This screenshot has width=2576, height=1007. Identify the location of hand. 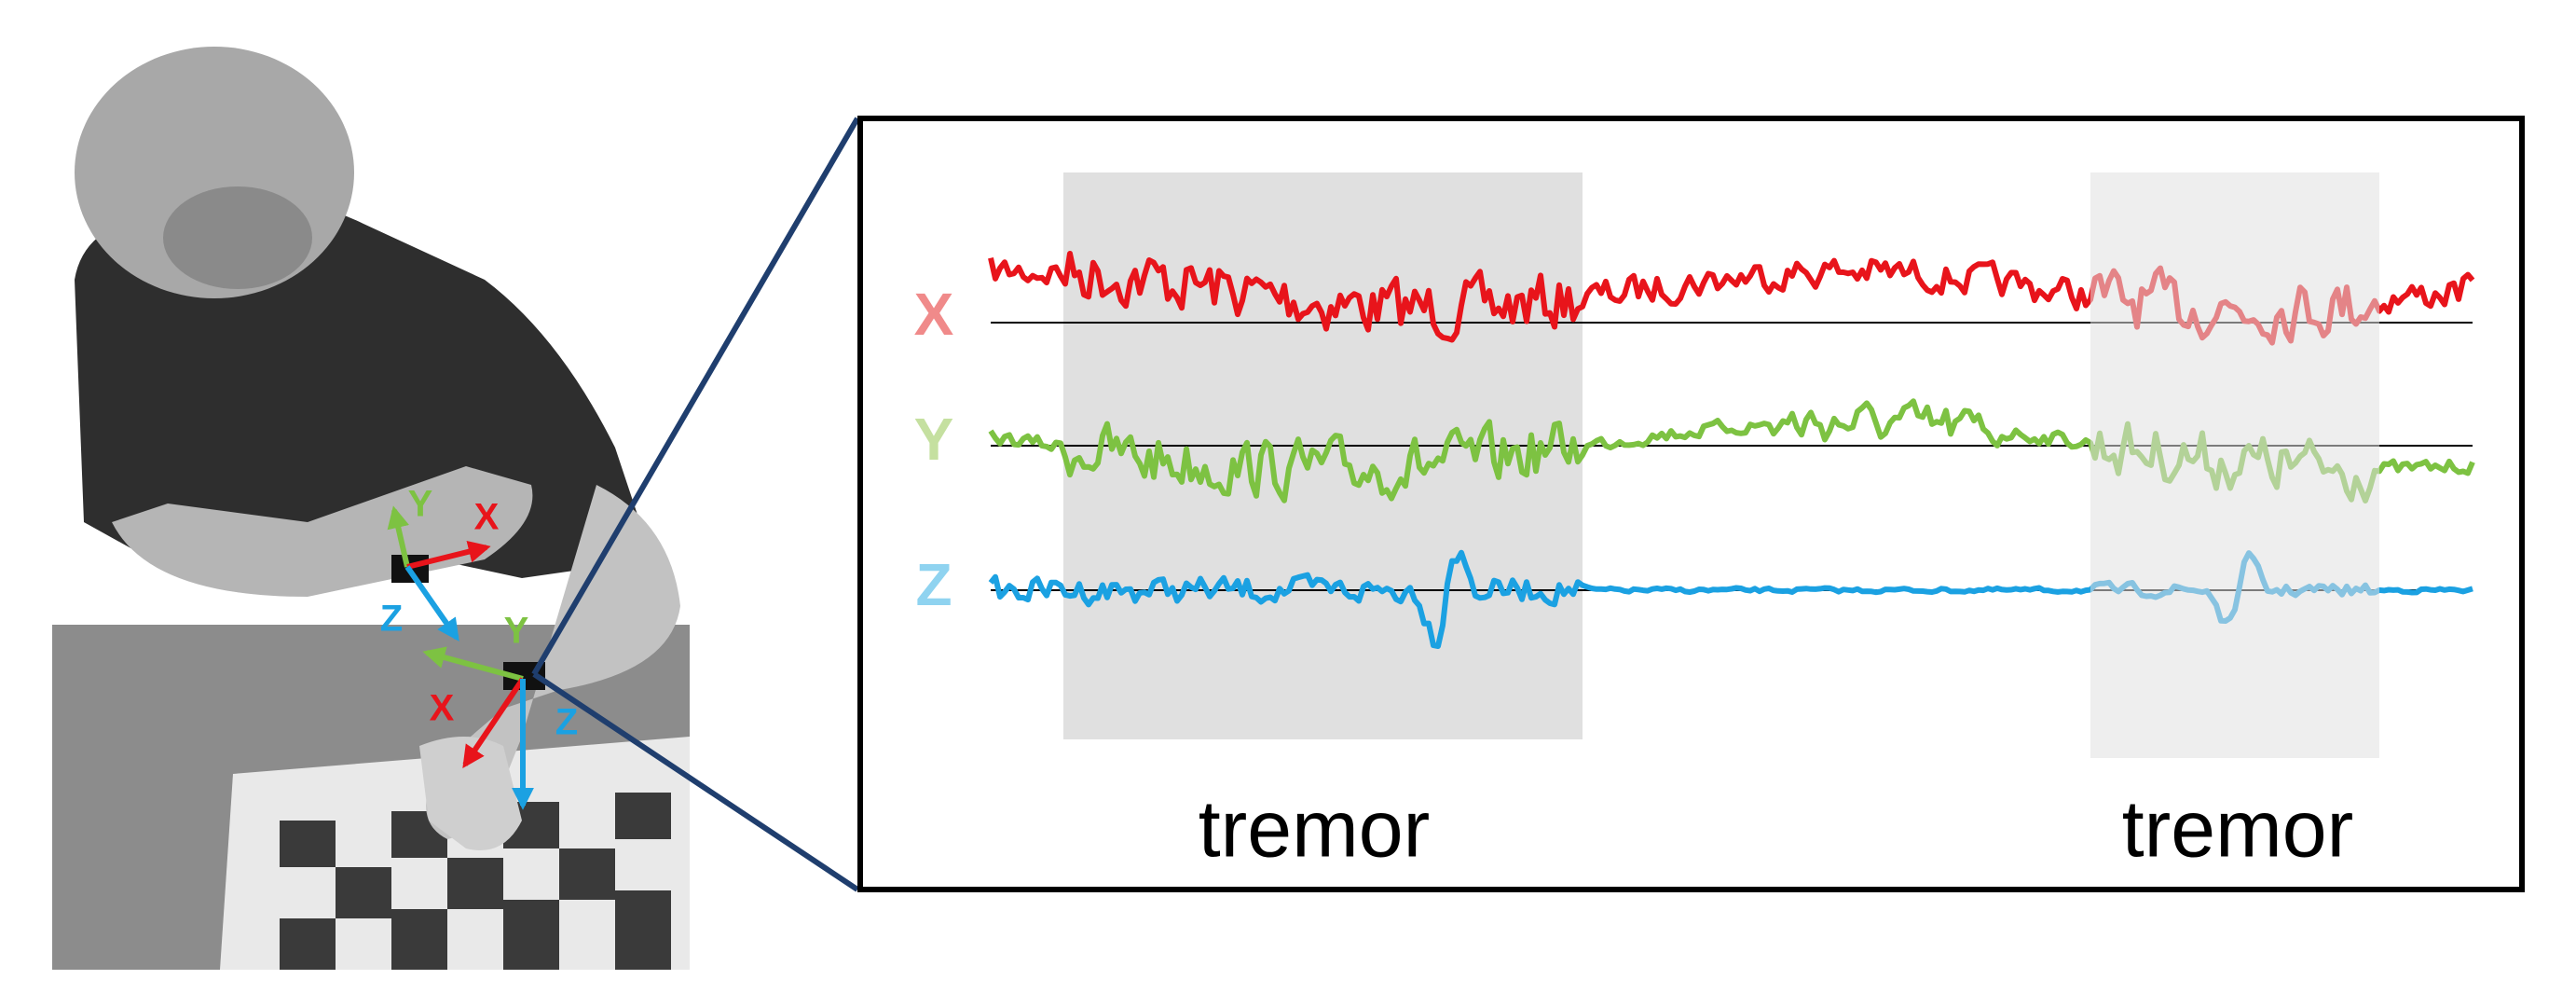
(470, 793).